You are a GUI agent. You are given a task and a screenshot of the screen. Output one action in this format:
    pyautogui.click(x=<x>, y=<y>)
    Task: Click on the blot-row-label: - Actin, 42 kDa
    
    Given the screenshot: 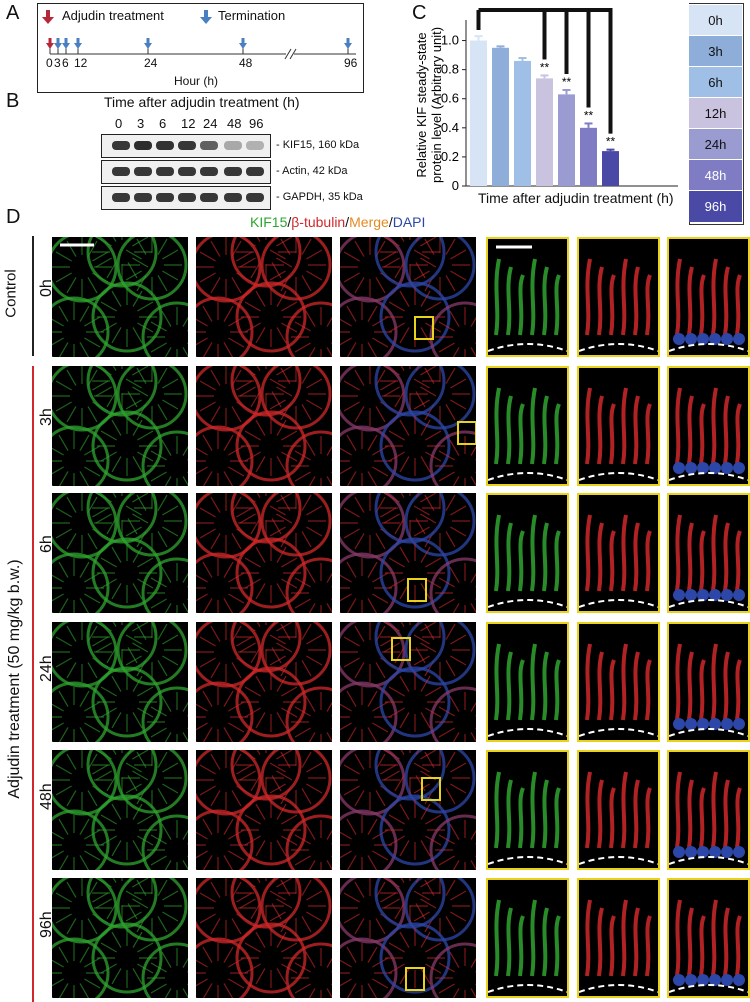 What is the action you would take?
    pyautogui.click(x=312, y=171)
    